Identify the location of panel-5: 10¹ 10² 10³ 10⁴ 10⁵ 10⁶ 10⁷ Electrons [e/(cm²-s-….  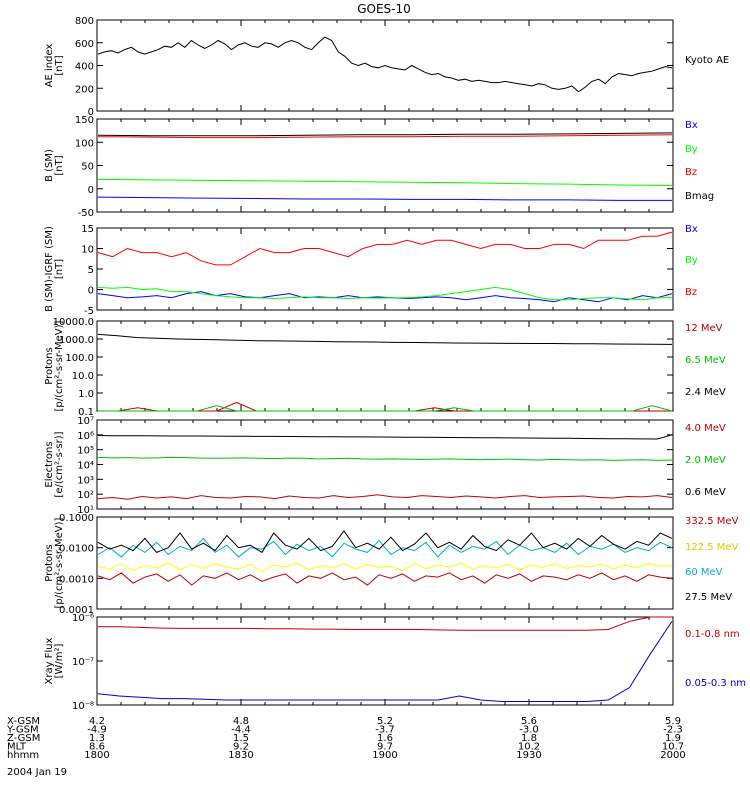
(385, 466).